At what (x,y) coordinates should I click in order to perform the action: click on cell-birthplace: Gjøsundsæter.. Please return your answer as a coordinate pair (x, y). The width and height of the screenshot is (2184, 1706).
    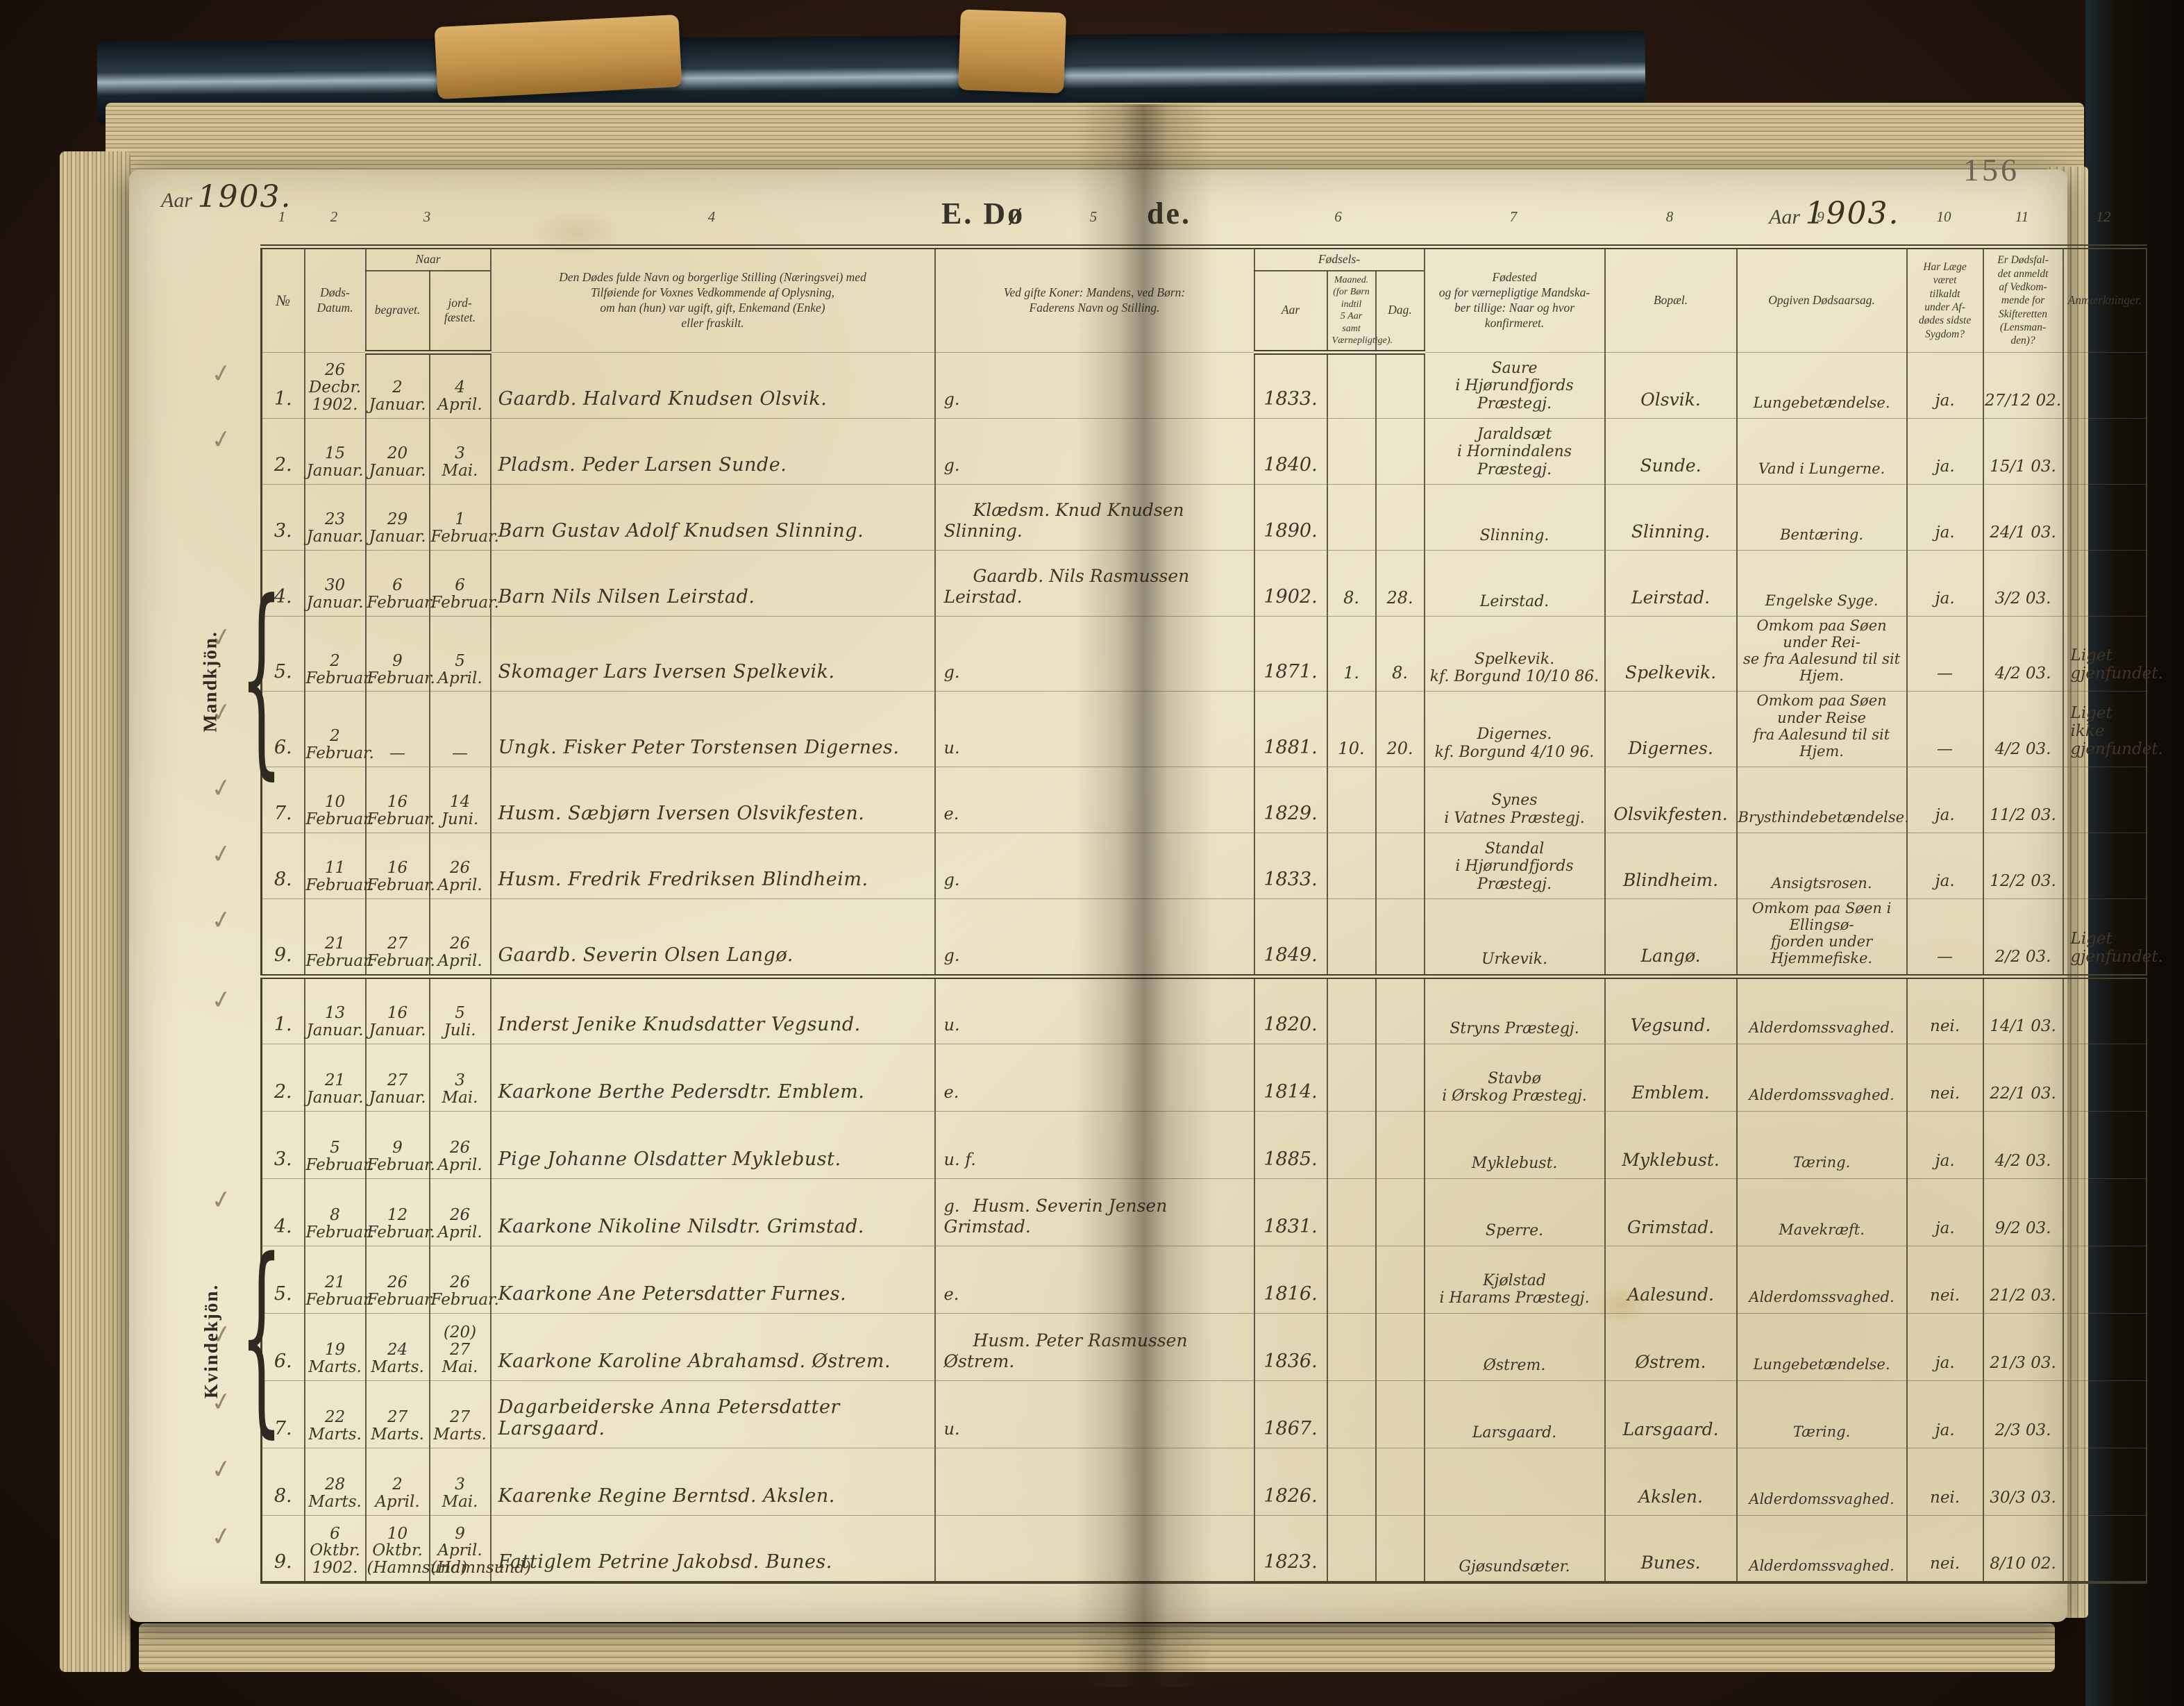
    Looking at the image, I should click on (1514, 1548).